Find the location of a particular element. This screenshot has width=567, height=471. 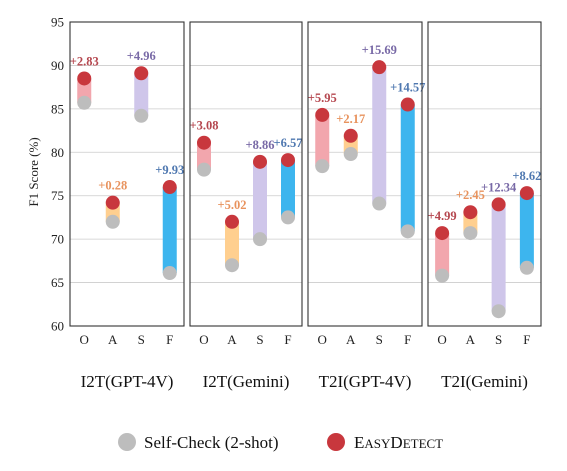

delta-label-A: +0.28 is located at coordinates (112, 186).